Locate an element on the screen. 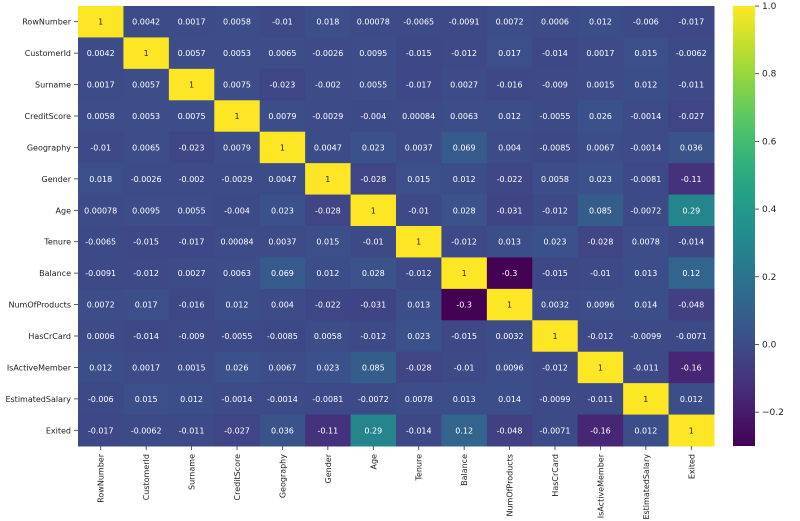  cell-value-label: -0.023 is located at coordinates (192, 147).